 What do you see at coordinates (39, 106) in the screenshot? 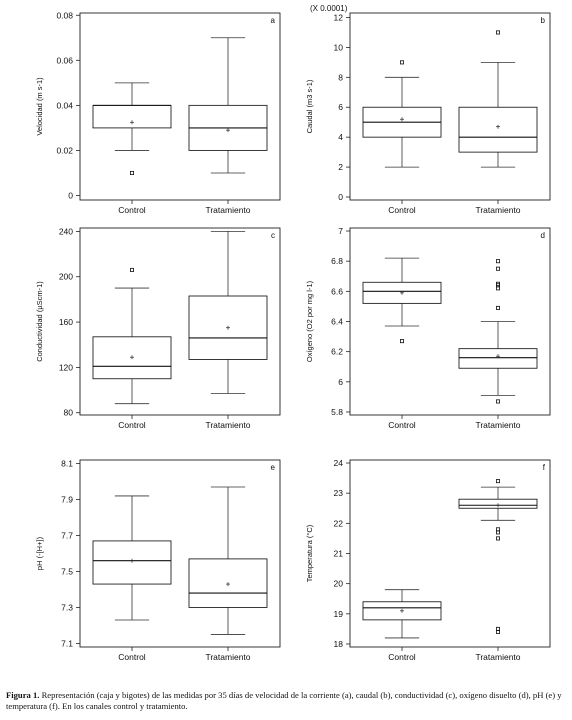
I see `y-axis-label: Velocidad (m s-1)` at bounding box center [39, 106].